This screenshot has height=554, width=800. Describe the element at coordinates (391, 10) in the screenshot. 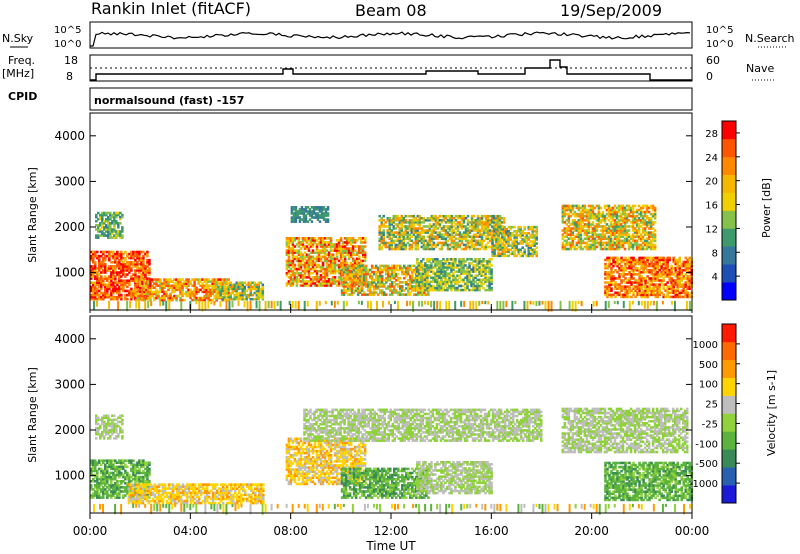

I see `beam-label: Beam 08` at that location.